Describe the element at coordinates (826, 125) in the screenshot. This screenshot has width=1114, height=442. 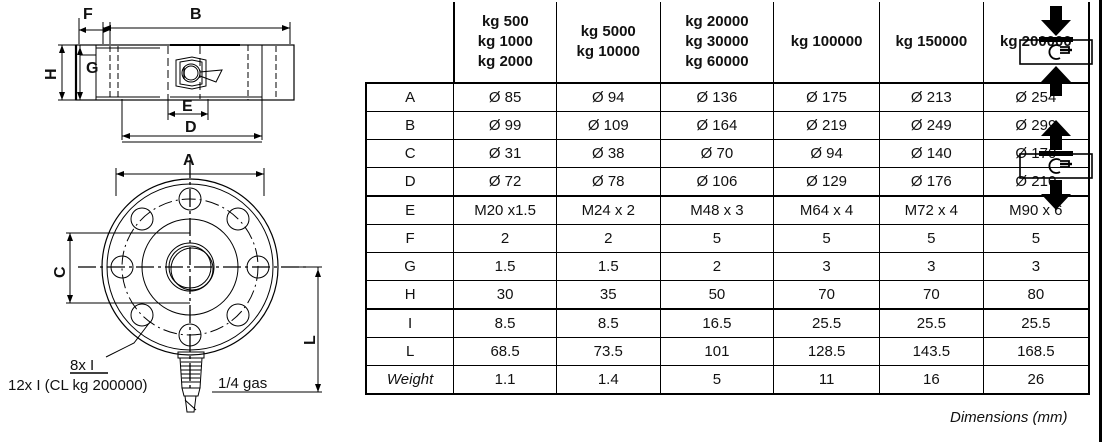
I see `table-cell: Ø 219` at that location.